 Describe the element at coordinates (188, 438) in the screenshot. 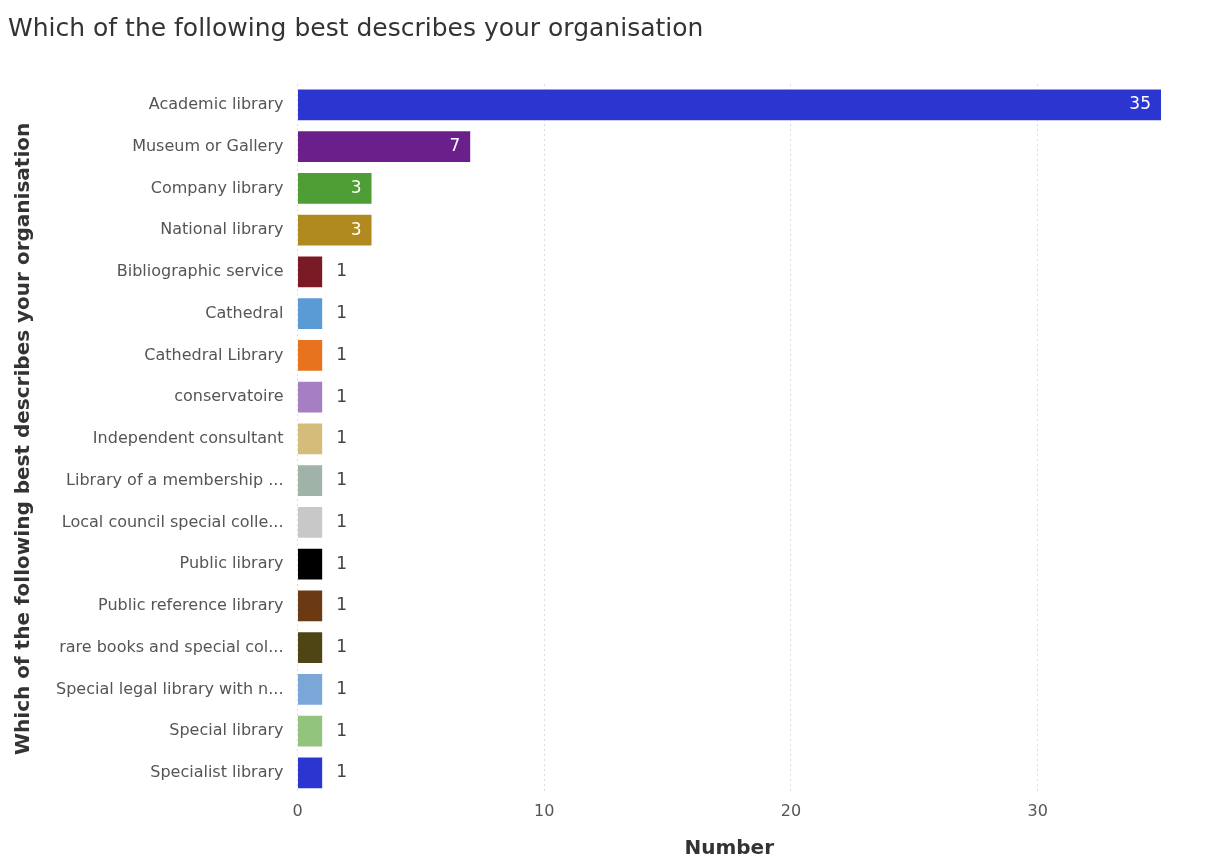

I see `y-tick-label: Independent consultant` at that location.